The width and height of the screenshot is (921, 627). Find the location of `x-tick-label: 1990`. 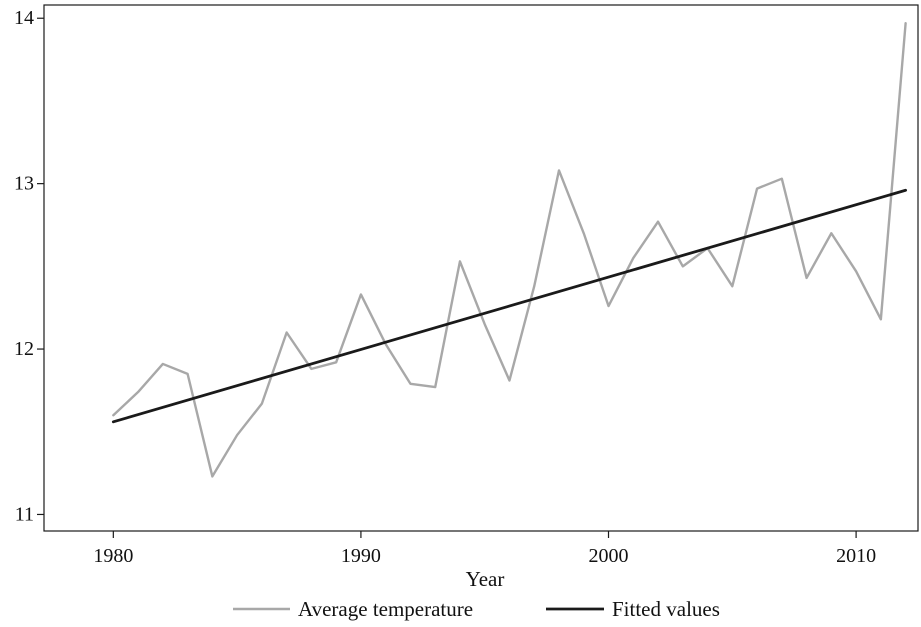

x-tick-label: 1990 is located at coordinates (361, 556).